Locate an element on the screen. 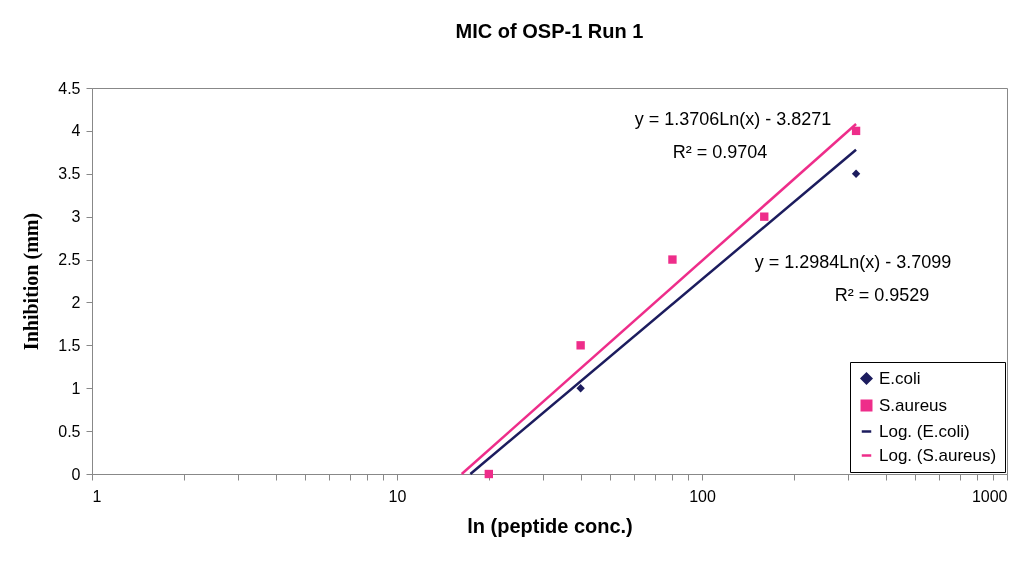 This screenshot has height=563, width=1036. x-tick-label: 10 is located at coordinates (397, 496).